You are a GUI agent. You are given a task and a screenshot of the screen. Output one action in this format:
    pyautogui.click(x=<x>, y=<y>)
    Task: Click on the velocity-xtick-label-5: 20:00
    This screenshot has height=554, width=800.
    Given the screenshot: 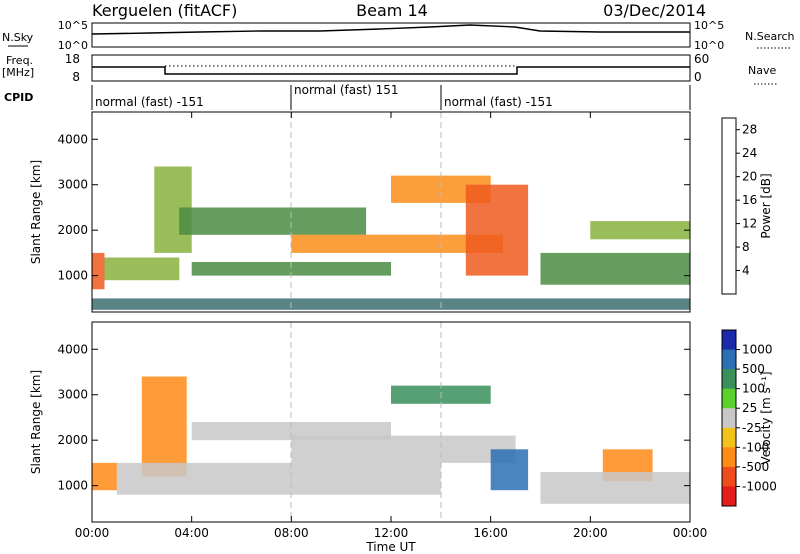 What is the action you would take?
    pyautogui.click(x=590, y=533)
    